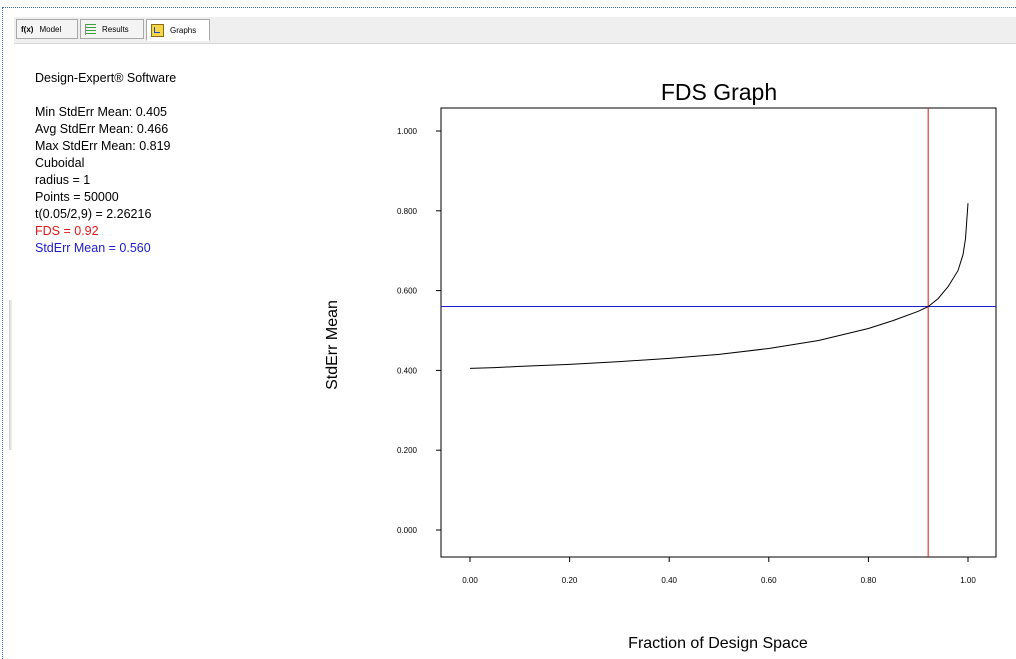  What do you see at coordinates (669, 580) in the screenshot?
I see `x-tick-label: 0.40` at bounding box center [669, 580].